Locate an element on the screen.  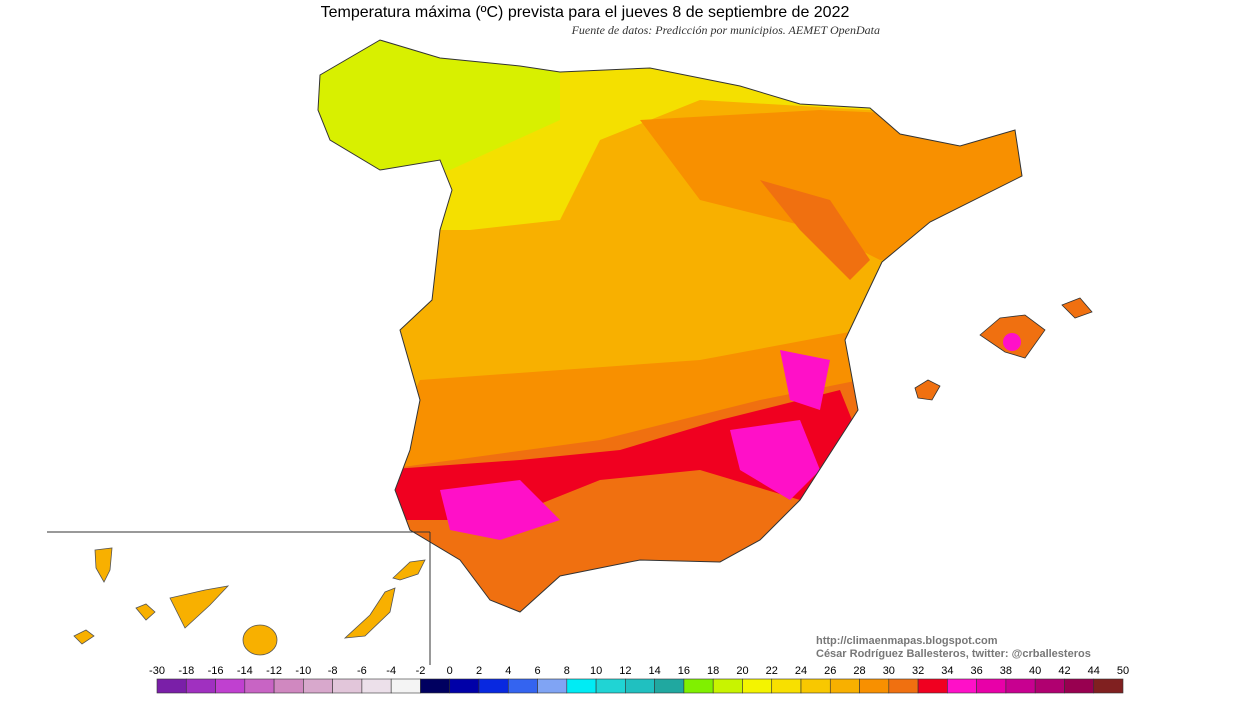
colorbar-tick-label: -12 is located at coordinates (274, 671).